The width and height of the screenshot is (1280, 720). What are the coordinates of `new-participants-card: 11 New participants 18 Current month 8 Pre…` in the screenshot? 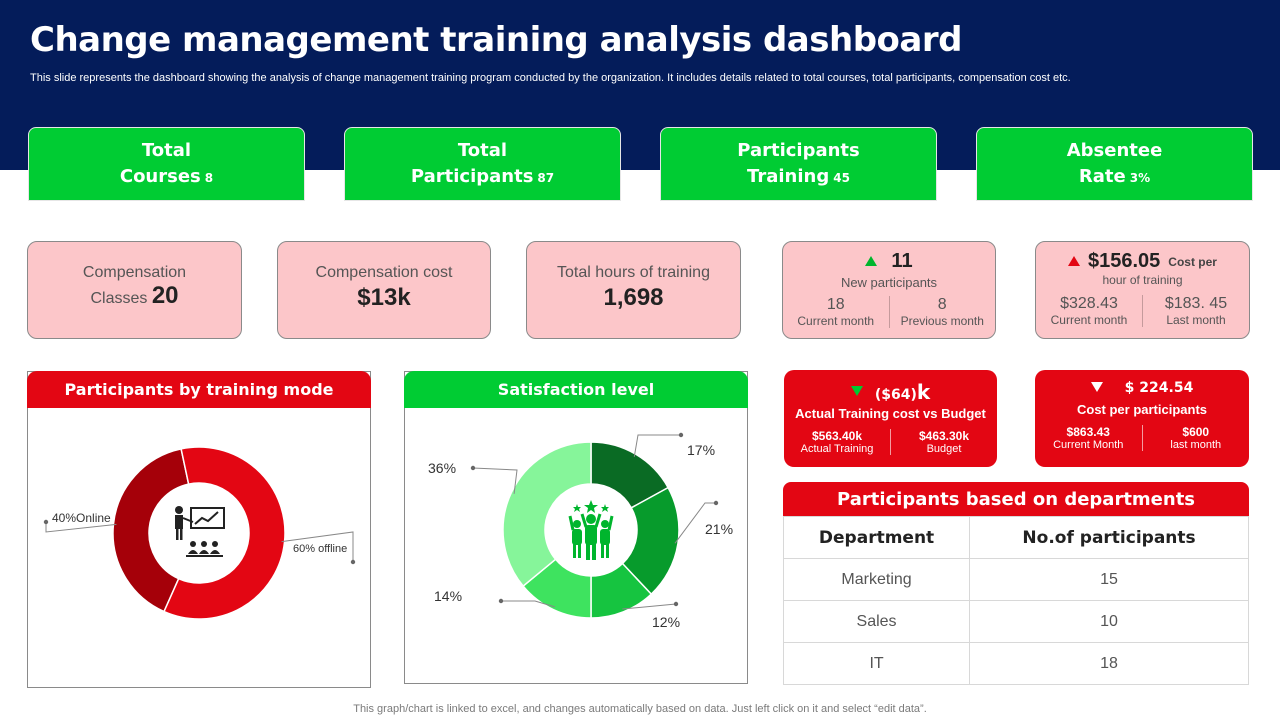 It's located at (889, 290).